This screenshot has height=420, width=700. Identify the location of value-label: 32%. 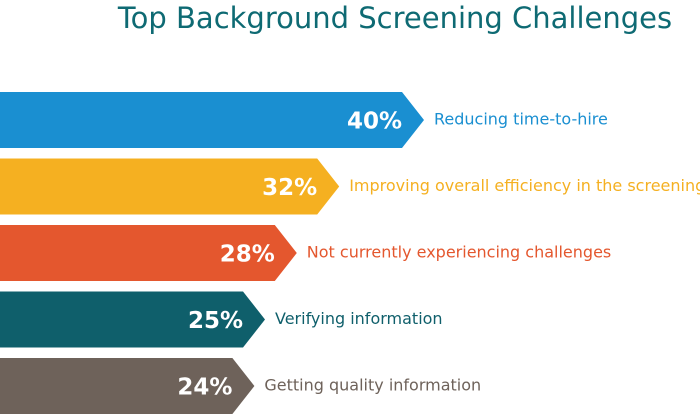
(289, 188).